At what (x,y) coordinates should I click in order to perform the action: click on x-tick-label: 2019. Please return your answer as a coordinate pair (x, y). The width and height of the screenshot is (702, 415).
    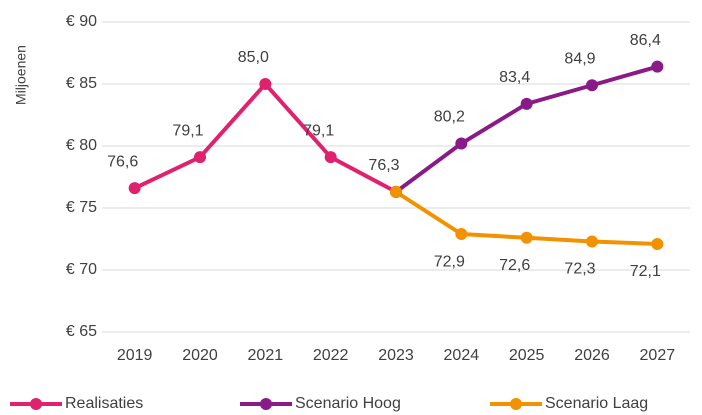
    Looking at the image, I should click on (135, 355).